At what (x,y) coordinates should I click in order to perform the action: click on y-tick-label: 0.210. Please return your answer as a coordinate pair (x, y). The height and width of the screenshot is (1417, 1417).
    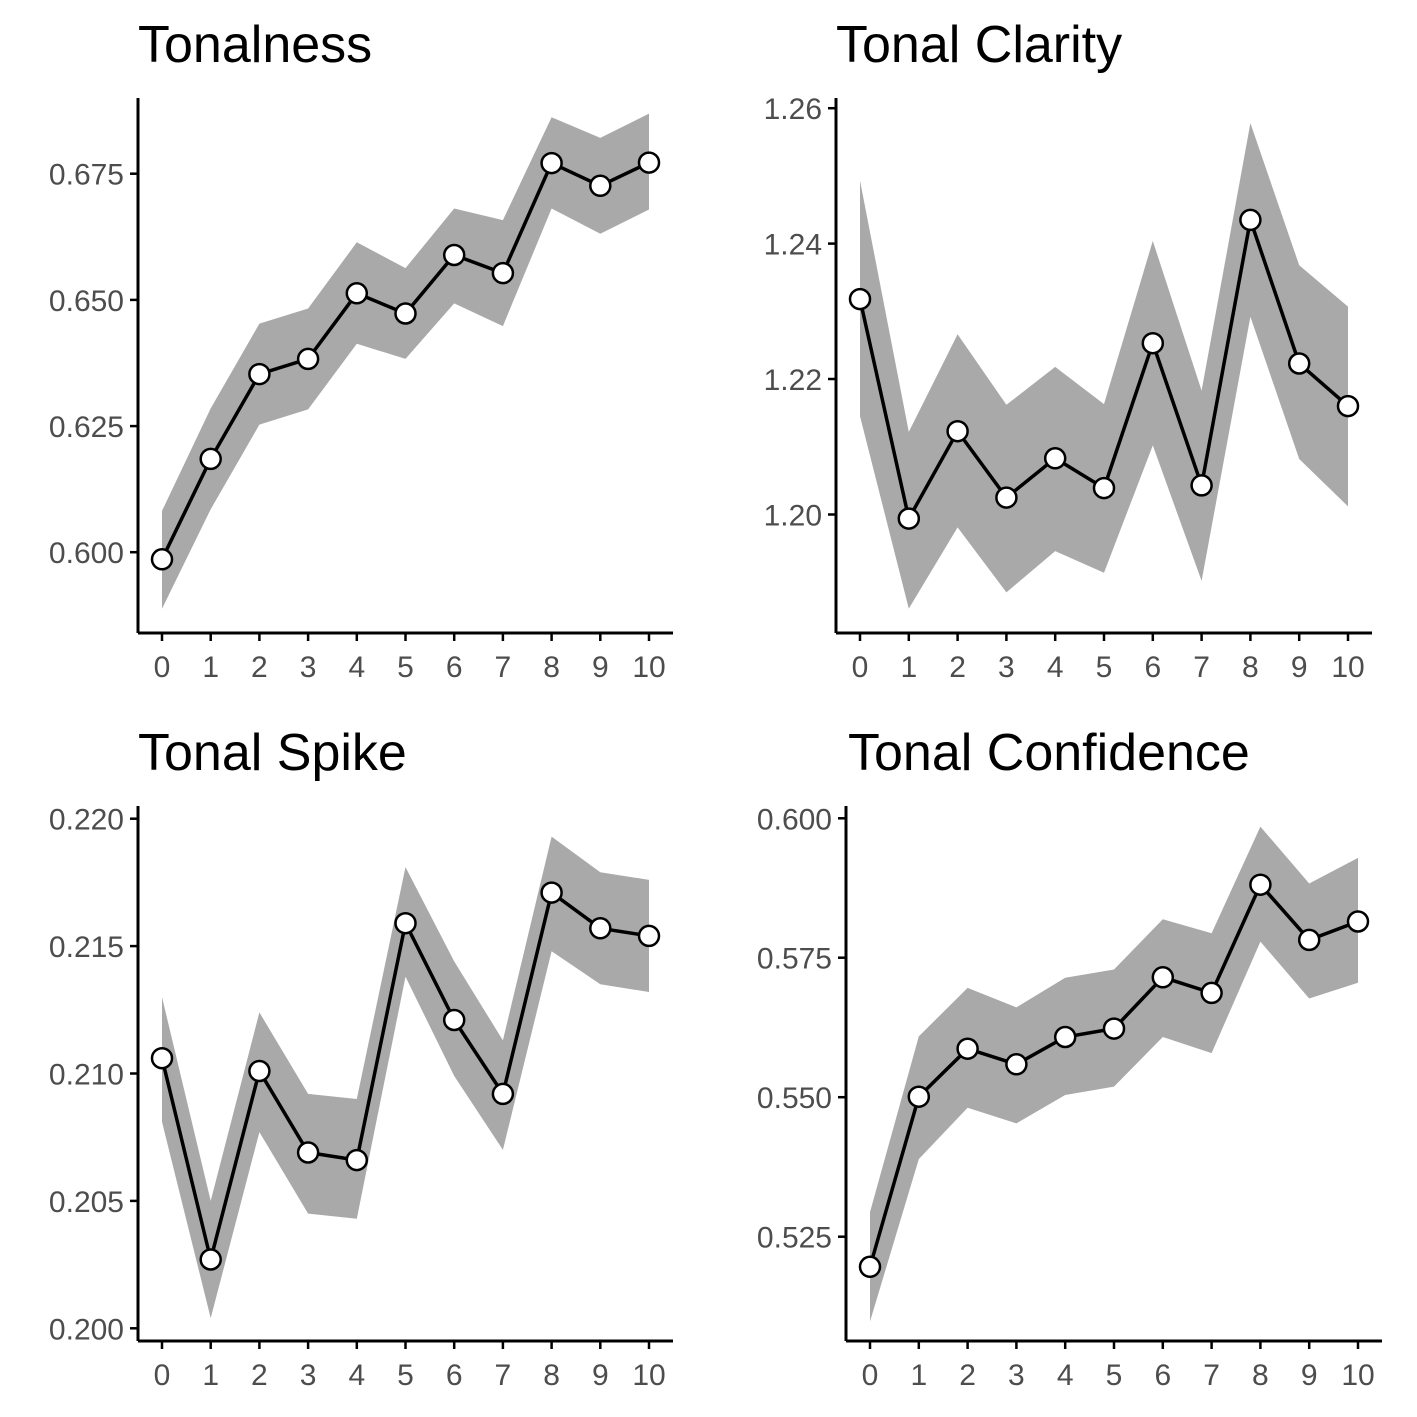
    Looking at the image, I should click on (86, 1075).